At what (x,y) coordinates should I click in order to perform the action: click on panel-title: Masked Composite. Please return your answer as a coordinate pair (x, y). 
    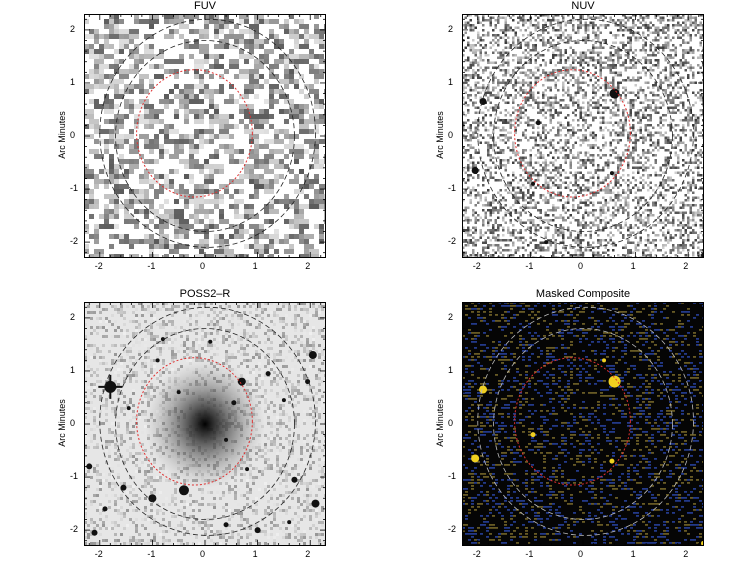
    Looking at the image, I should click on (583, 294).